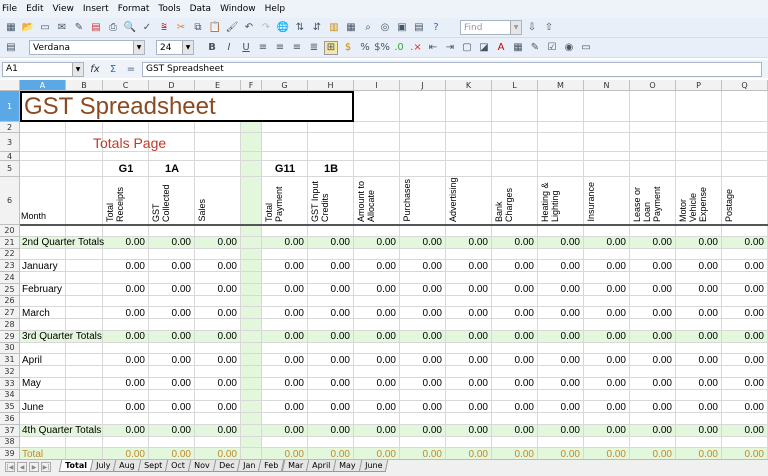  What do you see at coordinates (43, 453) in the screenshot?
I see `cell-A39` at bounding box center [43, 453].